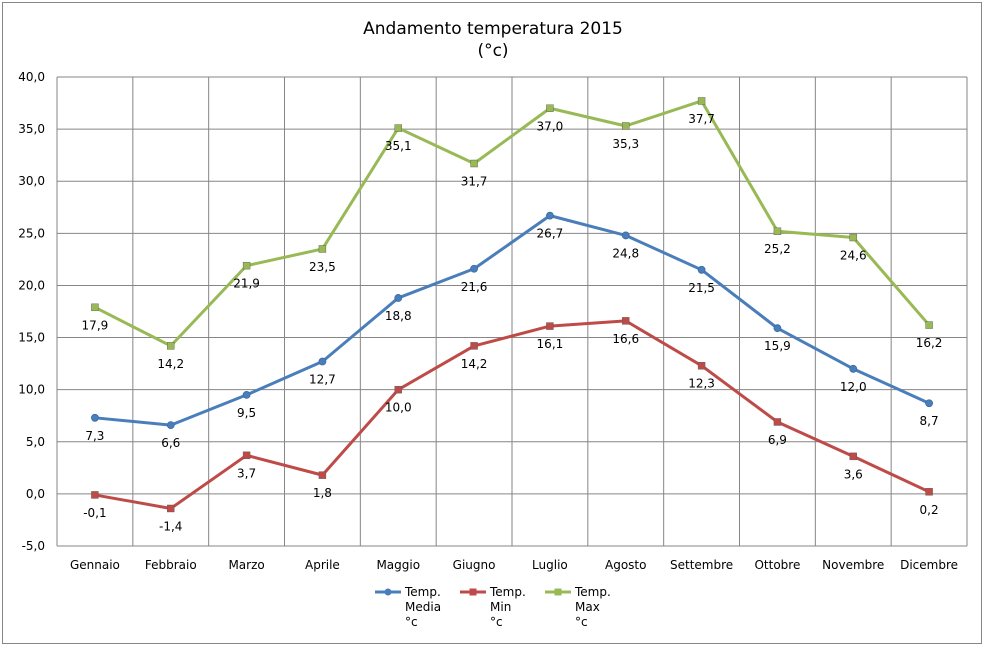 This screenshot has width=986, height=648. I want to click on data-label: 31,7, so click(474, 182).